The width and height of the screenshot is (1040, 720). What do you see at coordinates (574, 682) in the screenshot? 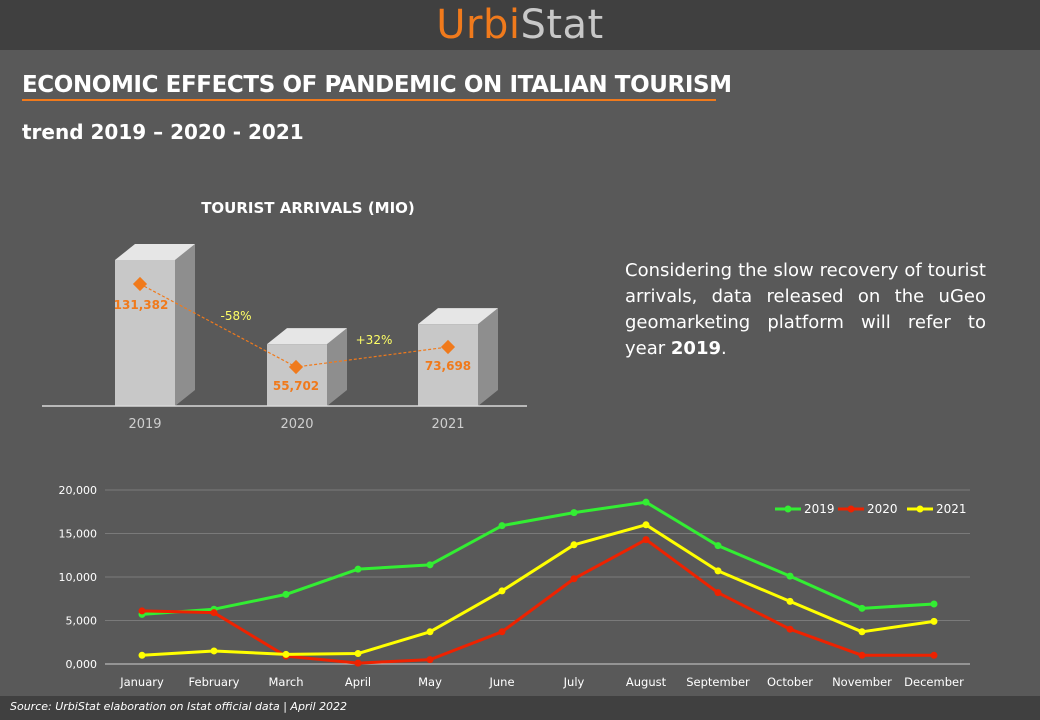
I see `x-tick-label: July` at bounding box center [574, 682].